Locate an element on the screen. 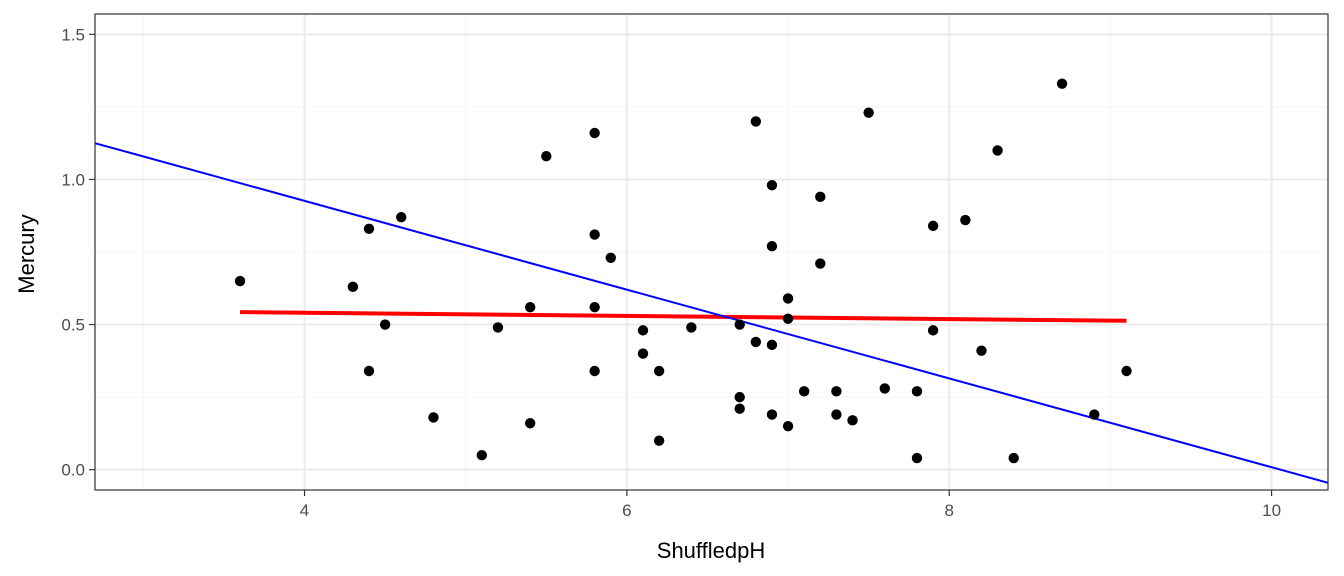 The height and width of the screenshot is (576, 1344). x-tick-label: 6 is located at coordinates (626, 510).